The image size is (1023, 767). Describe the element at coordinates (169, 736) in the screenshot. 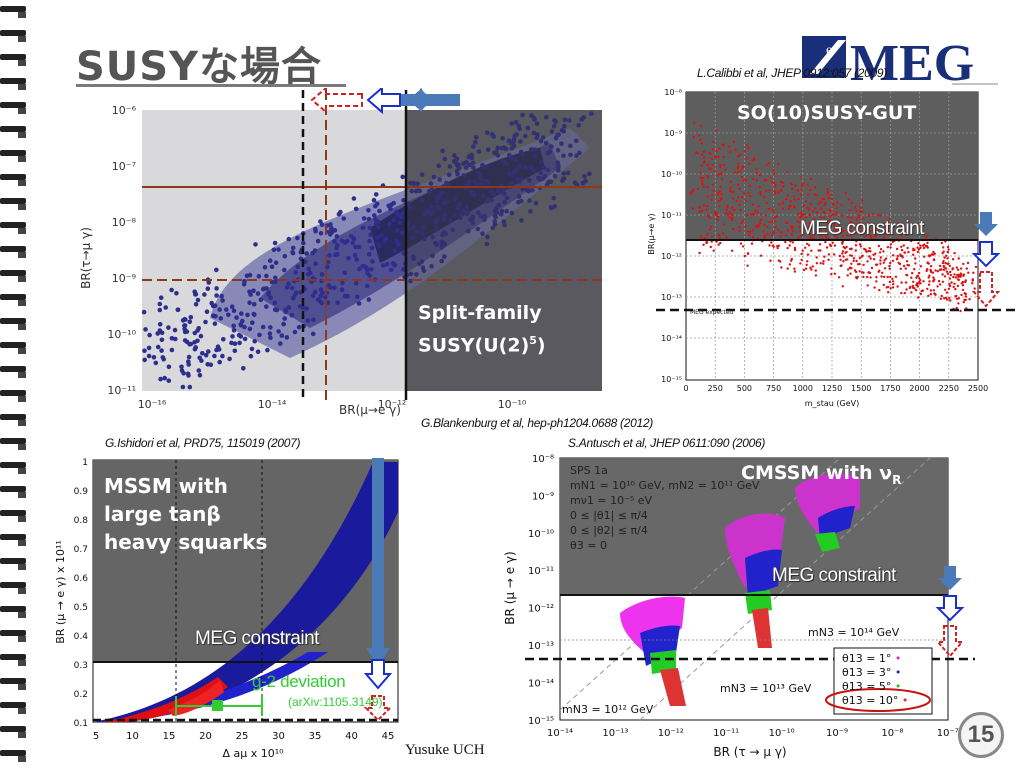

I see `mssm-xtick: 15` at that location.